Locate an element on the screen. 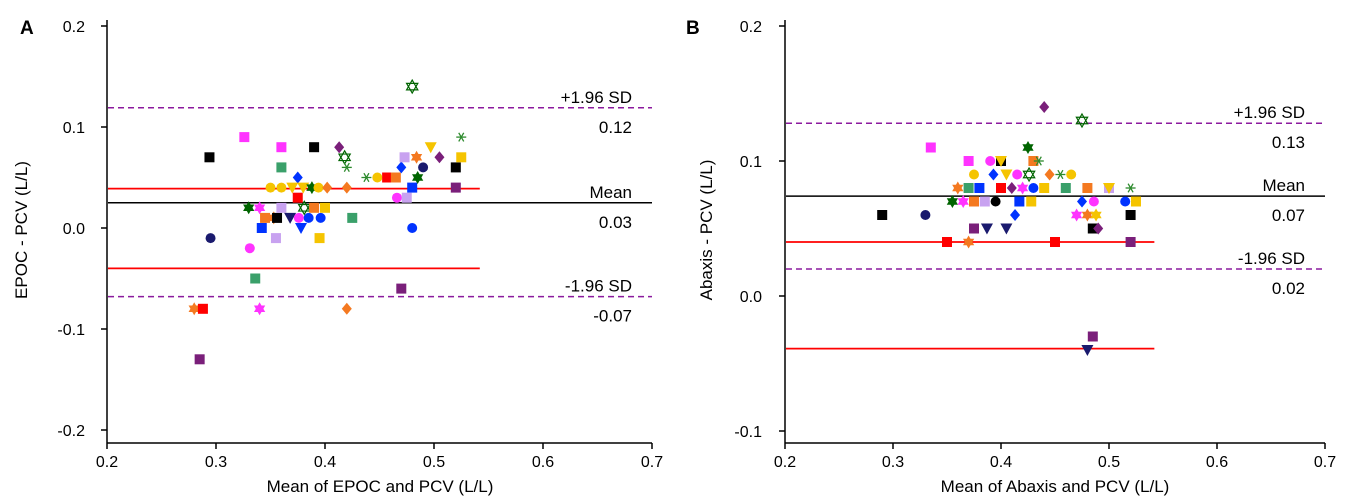 This screenshot has width=1348, height=500. panel-a-ref-line-value: 0.03 is located at coordinates (615, 222).